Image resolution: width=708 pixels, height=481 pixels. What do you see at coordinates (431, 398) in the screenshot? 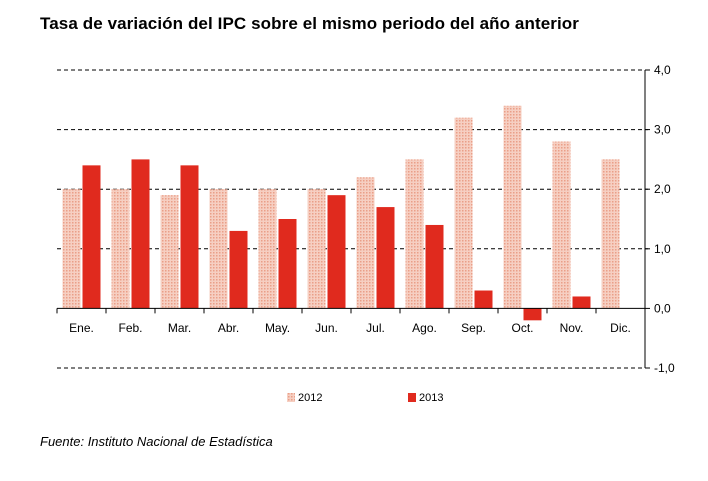
I see `legend-label: 2013` at bounding box center [431, 398].